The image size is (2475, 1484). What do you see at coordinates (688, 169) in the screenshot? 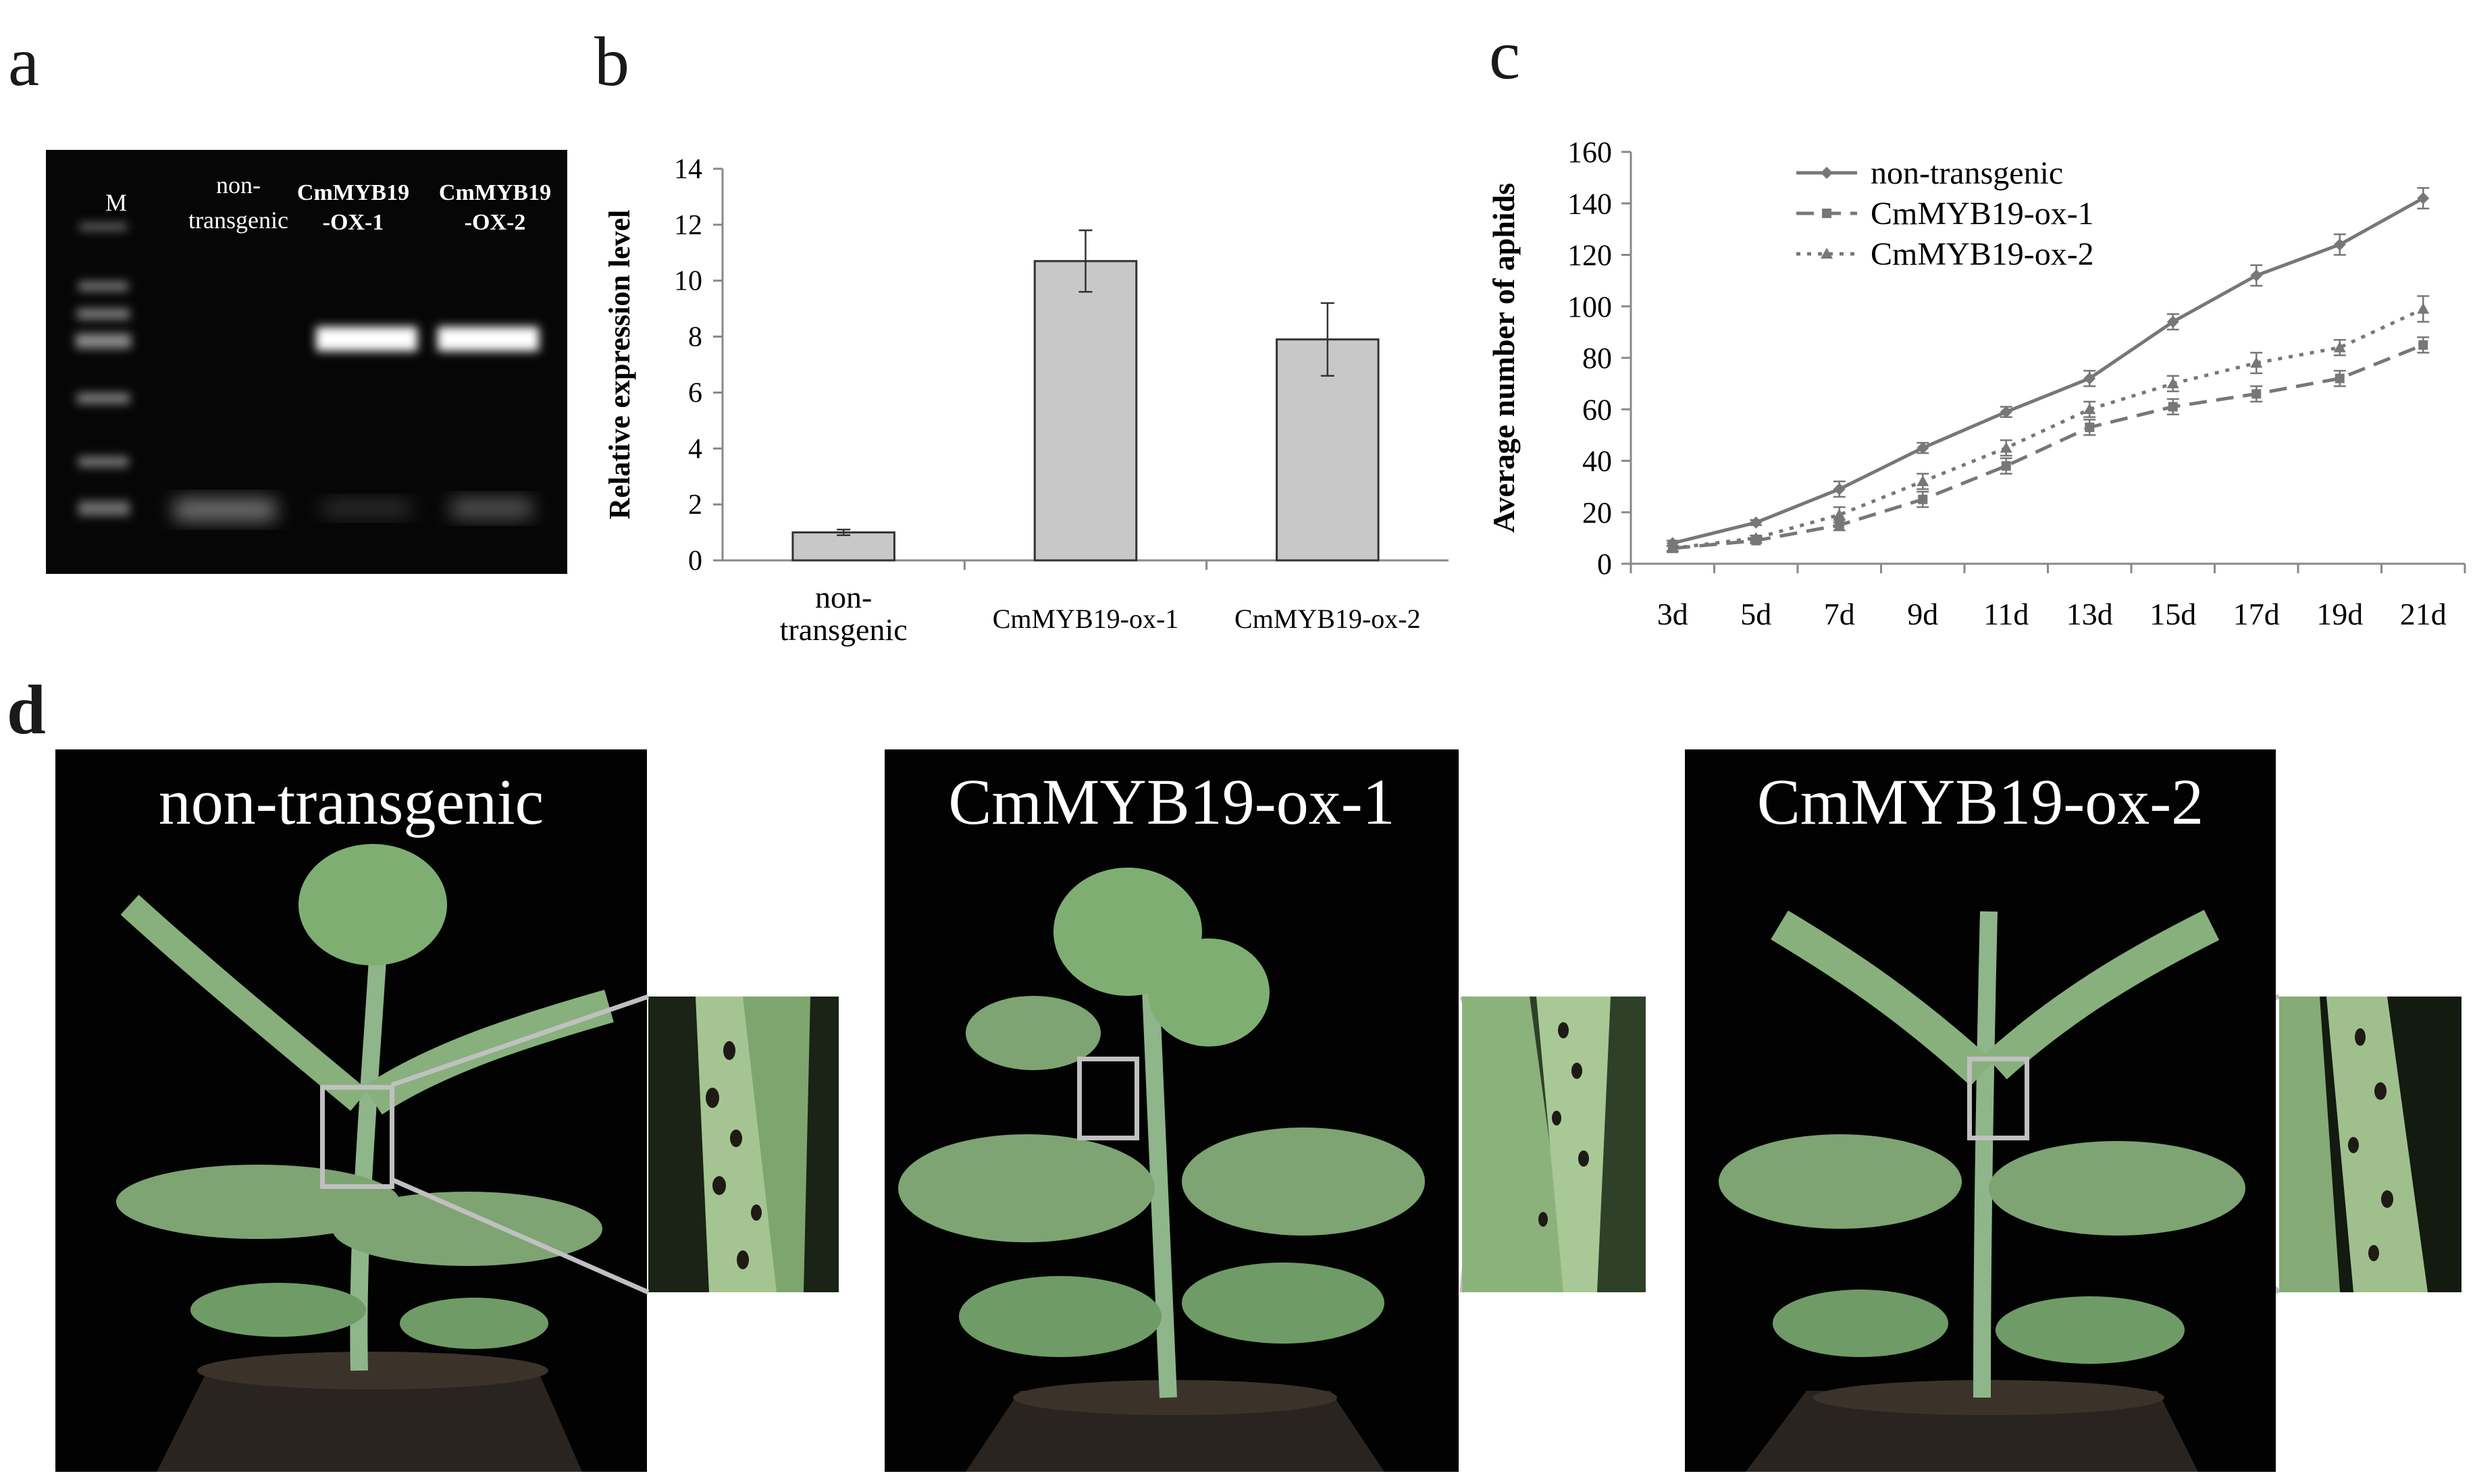
I see `y-tick-label: 14` at bounding box center [688, 169].